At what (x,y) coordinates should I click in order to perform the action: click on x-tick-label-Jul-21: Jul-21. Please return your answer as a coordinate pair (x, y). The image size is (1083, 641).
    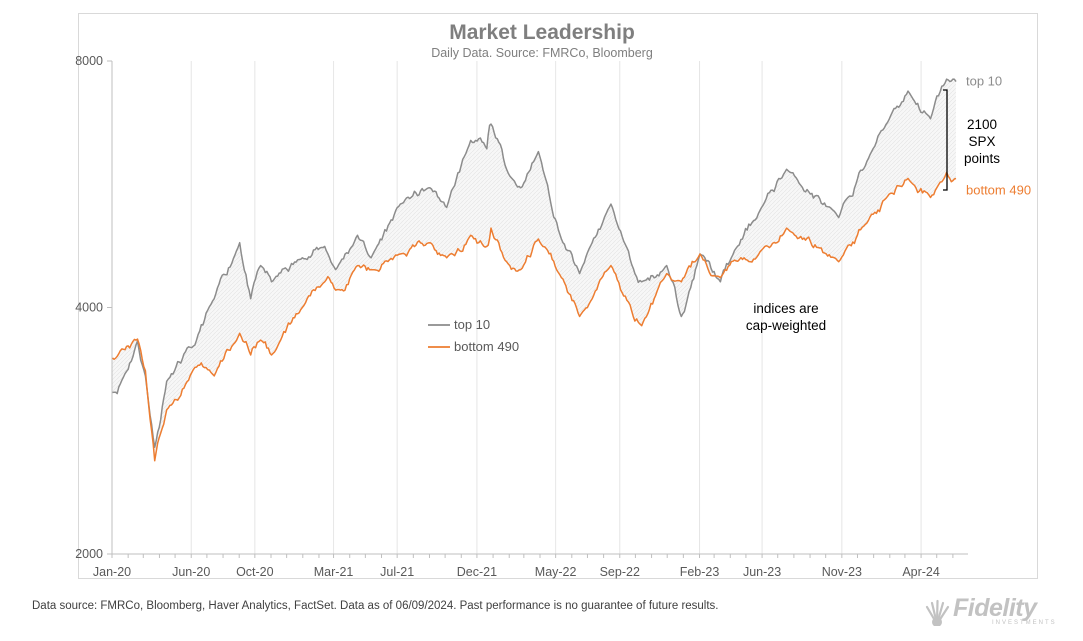
    Looking at the image, I should click on (397, 572).